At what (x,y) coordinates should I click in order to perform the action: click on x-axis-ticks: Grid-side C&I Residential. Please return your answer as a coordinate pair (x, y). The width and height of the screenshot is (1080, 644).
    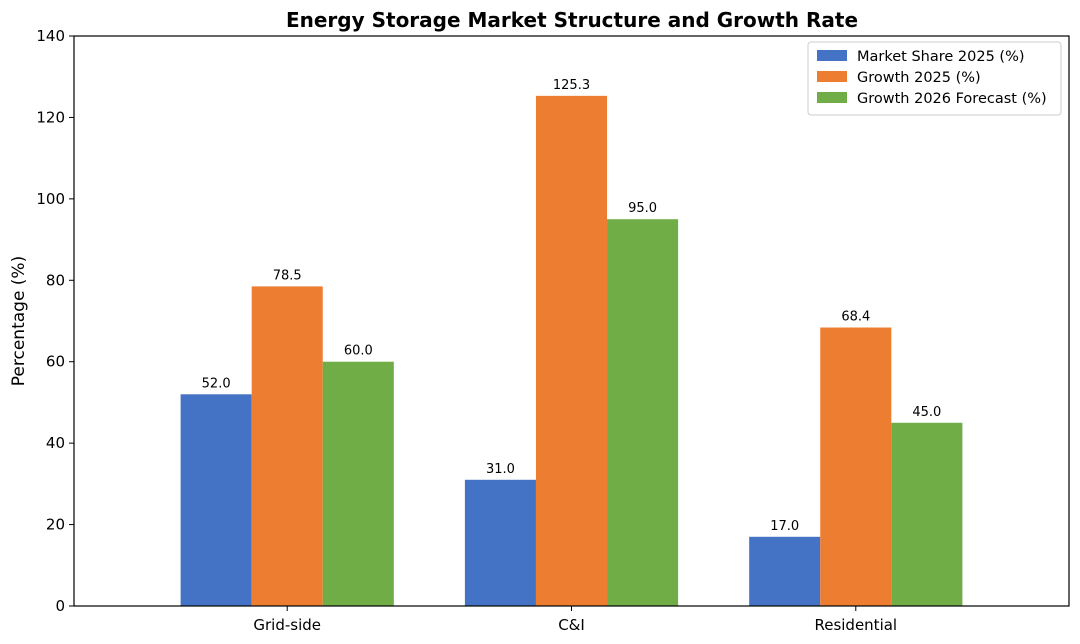
    Looking at the image, I should click on (575, 620).